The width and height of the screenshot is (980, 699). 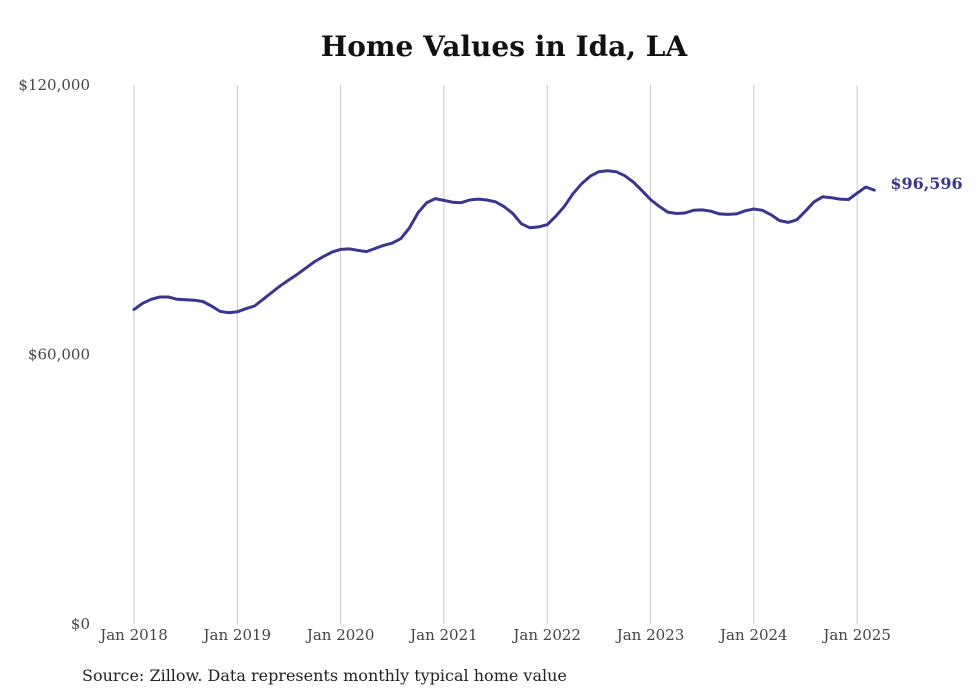 I want to click on end-value-label: $96,596, so click(x=926, y=183).